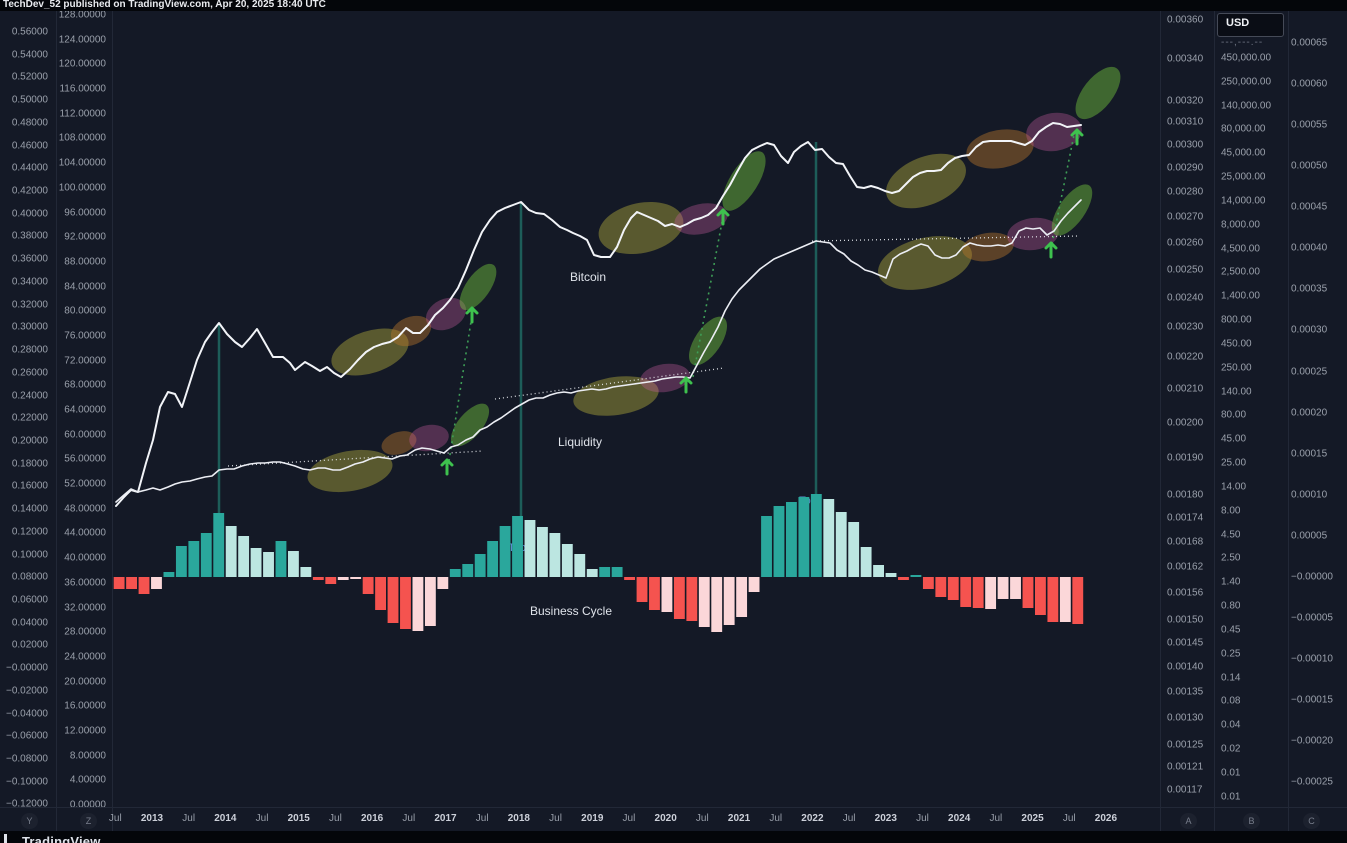 Image resolution: width=1347 pixels, height=843 pixels. I want to click on time-tick-label: 2023, so click(885, 818).